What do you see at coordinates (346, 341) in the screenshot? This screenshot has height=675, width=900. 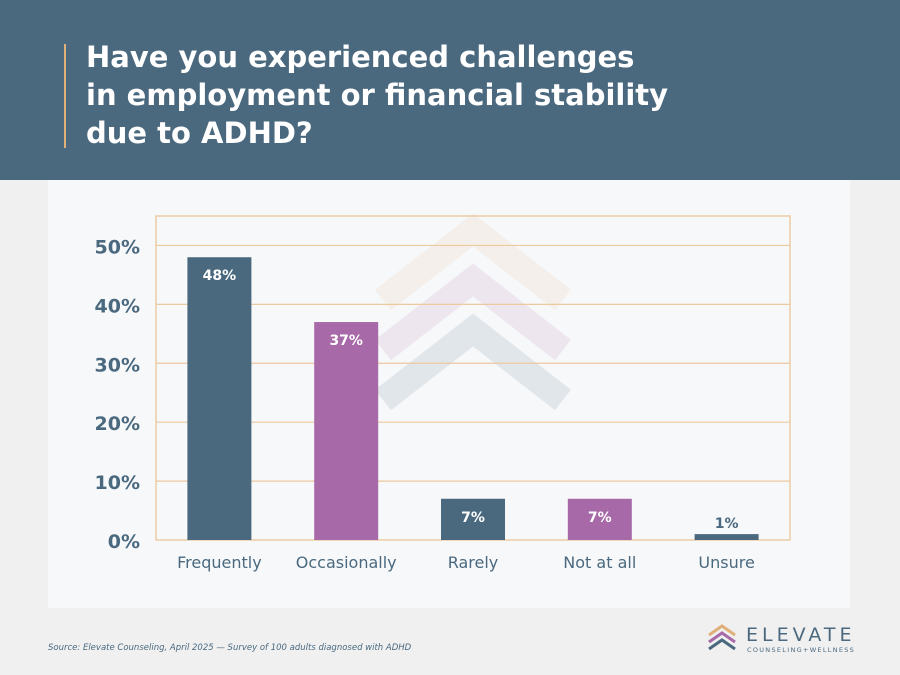 I see `bar-value-label: 37%` at bounding box center [346, 341].